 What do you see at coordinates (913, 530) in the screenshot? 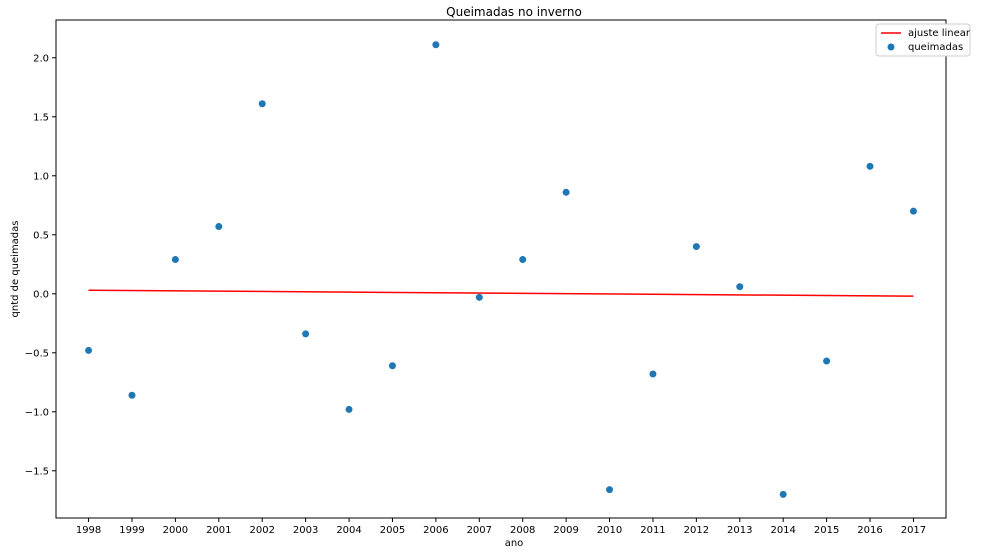
I see `x-tick-label: 2017` at bounding box center [913, 530].